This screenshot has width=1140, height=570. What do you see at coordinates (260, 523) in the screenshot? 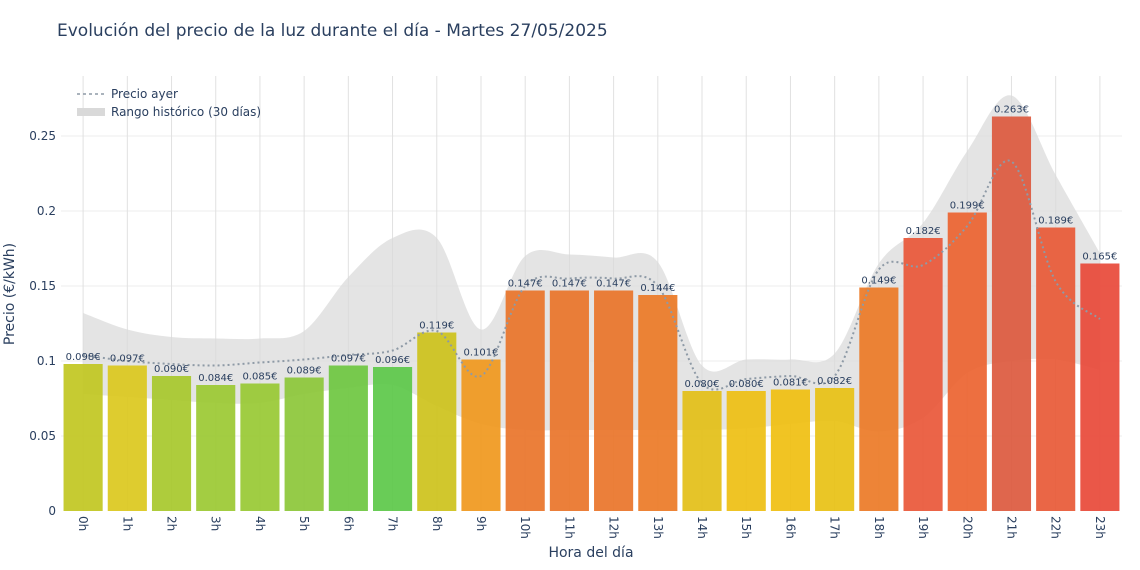
I see `x-tick-label: 4h` at bounding box center [260, 523].